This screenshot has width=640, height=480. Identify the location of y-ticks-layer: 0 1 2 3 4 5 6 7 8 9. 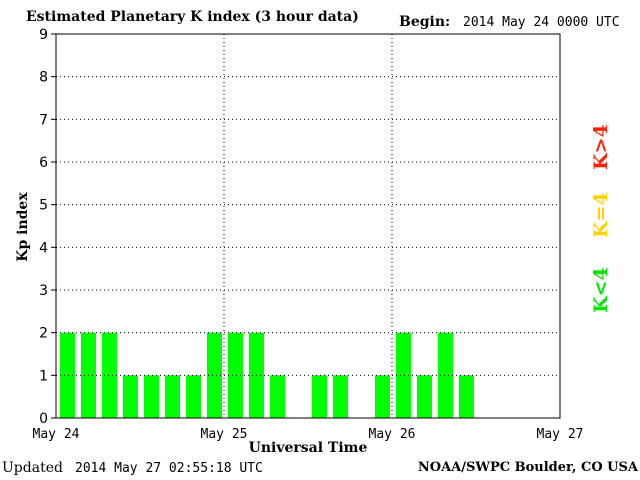
(47, 227).